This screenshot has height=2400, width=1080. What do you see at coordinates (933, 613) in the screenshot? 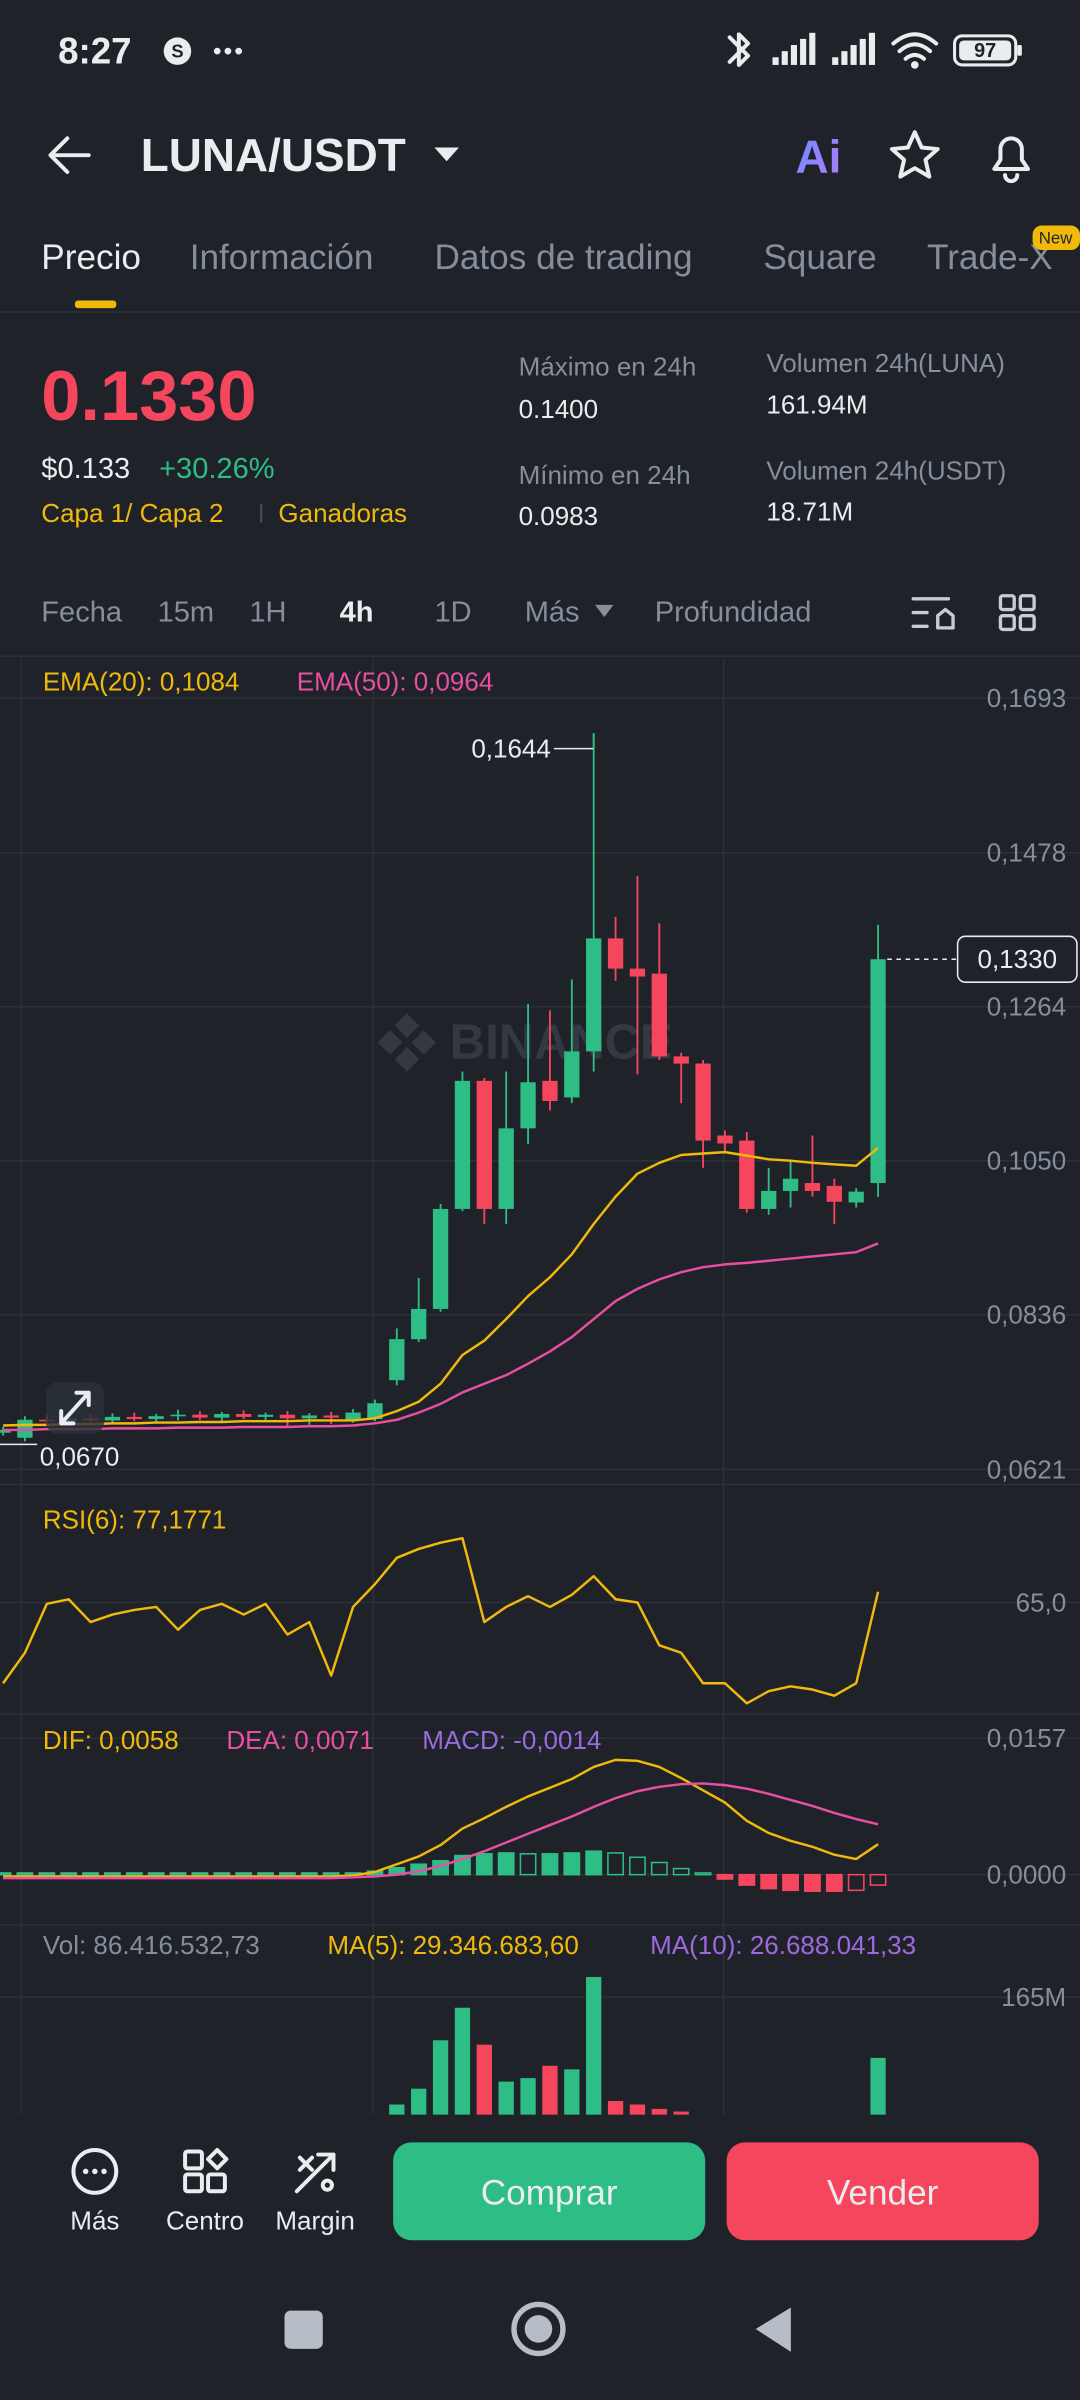
I see `indicator-settings` at bounding box center [933, 613].